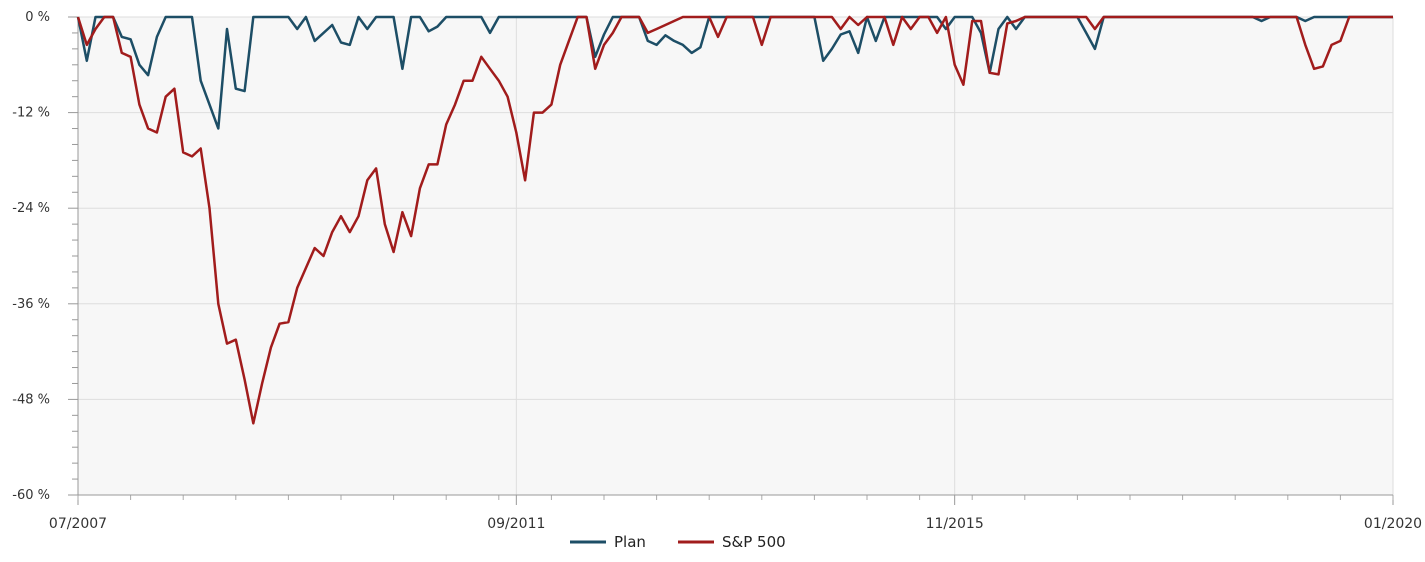 This screenshot has width=1425, height=562. I want to click on y-tick-label: -12 %, so click(31, 113).